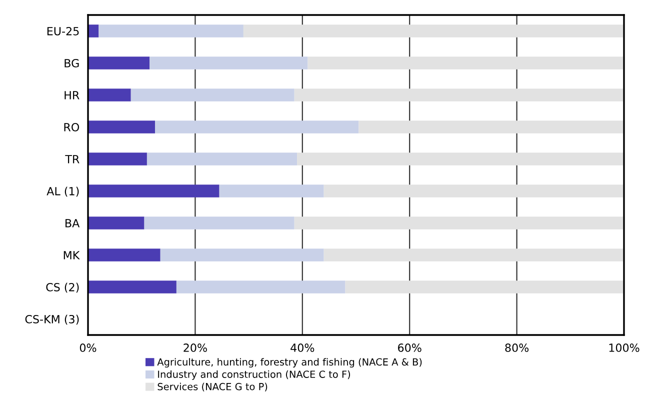  Describe the element at coordinates (72, 255) in the screenshot. I see `y-tick-label: MK` at that location.